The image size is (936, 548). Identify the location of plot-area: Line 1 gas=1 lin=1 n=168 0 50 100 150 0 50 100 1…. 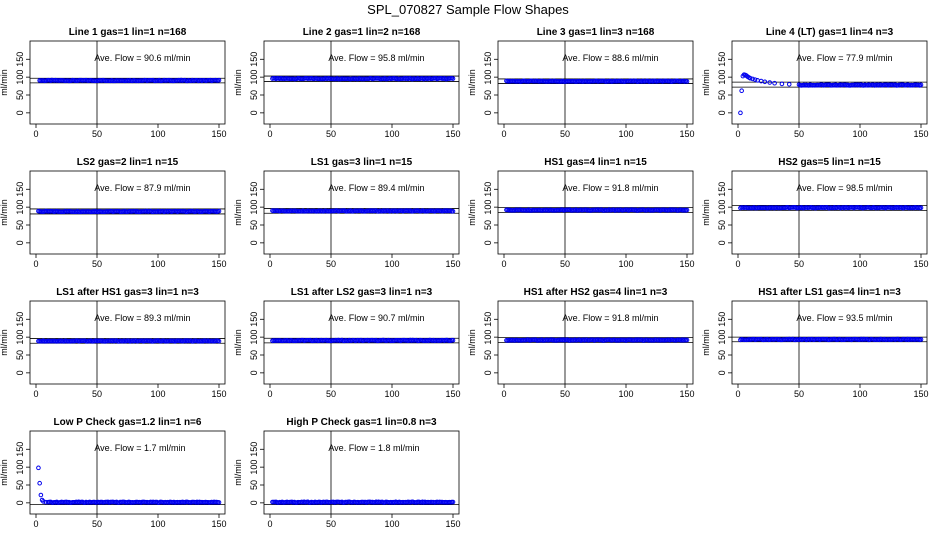
(113, 83).